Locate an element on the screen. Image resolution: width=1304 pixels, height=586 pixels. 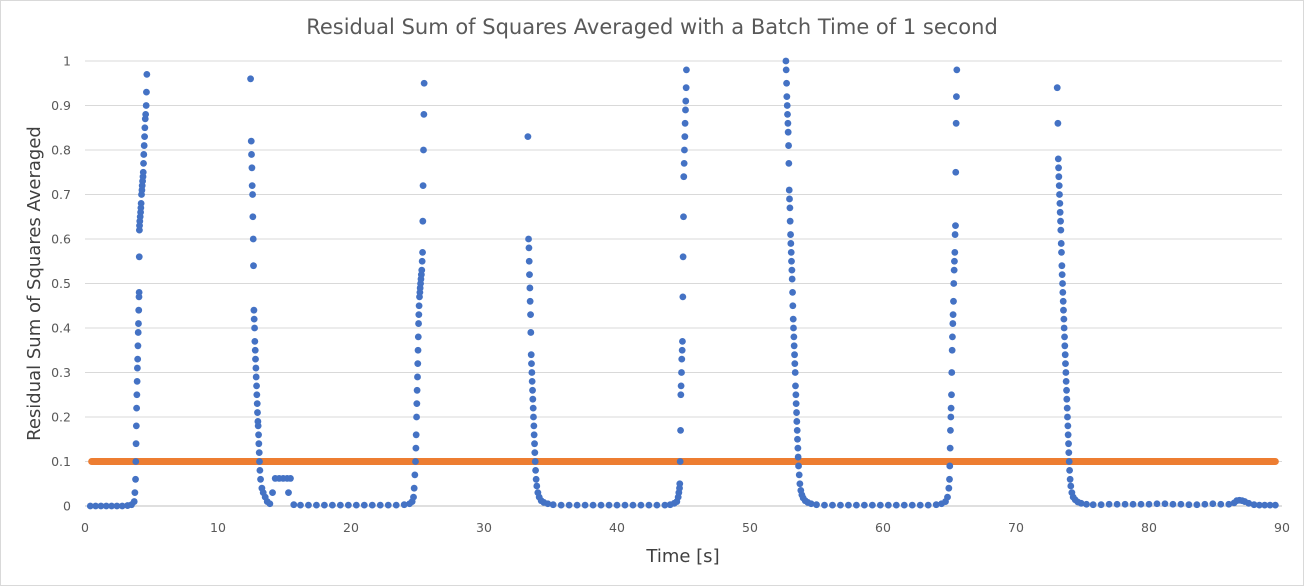
y-tick-label: 0.2 is located at coordinates (61, 417).